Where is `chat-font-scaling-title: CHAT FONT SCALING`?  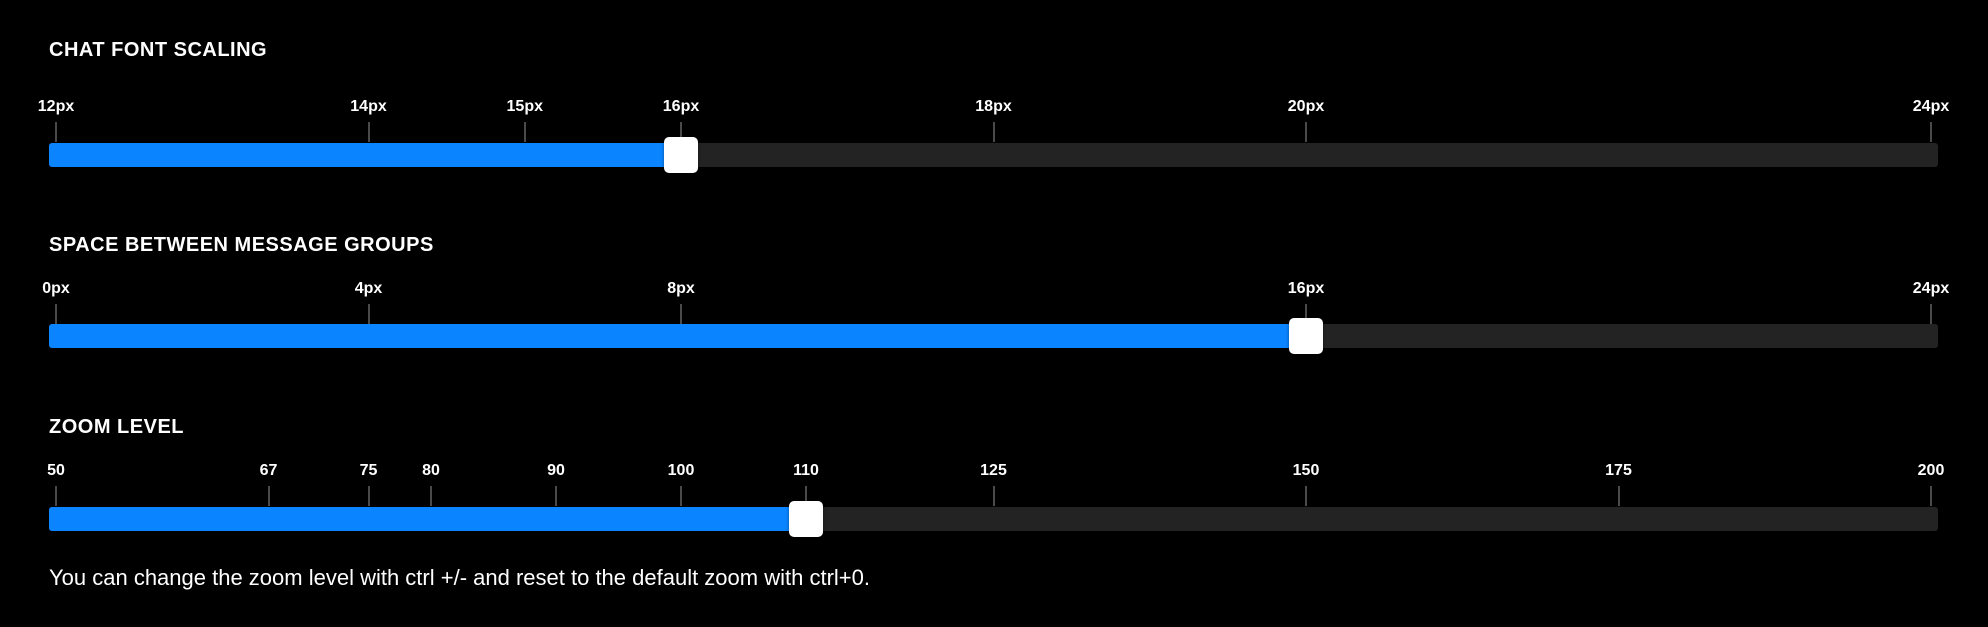 chat-font-scaling-title: CHAT FONT SCALING is located at coordinates (158, 50).